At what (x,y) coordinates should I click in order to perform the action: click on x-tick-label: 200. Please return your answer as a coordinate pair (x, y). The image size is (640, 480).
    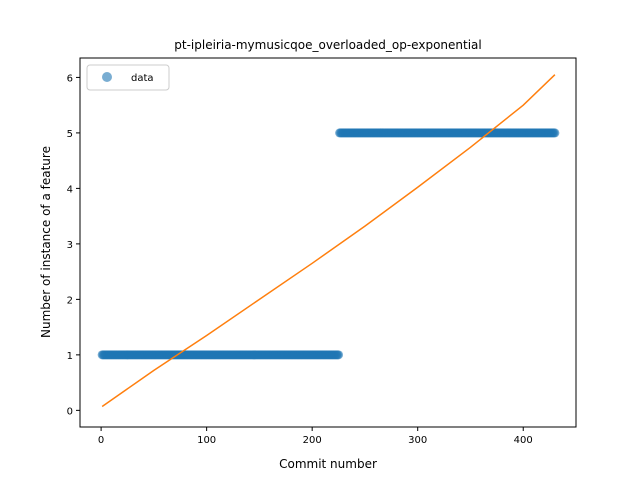
    Looking at the image, I should click on (312, 440).